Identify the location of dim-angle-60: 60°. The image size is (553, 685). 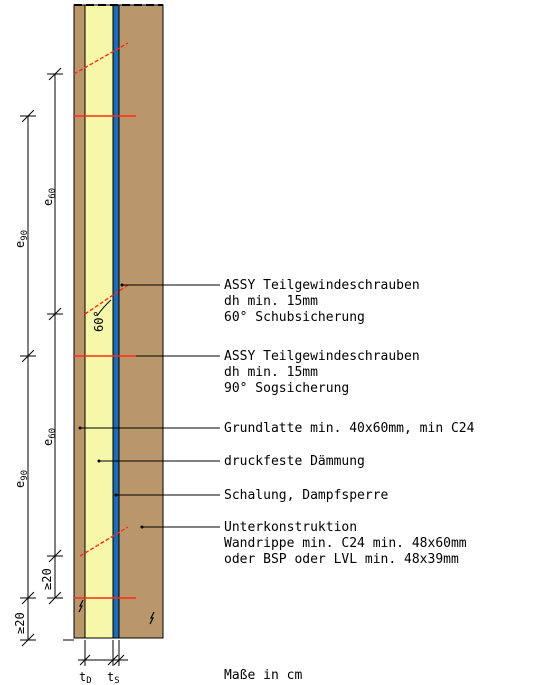
(99, 321).